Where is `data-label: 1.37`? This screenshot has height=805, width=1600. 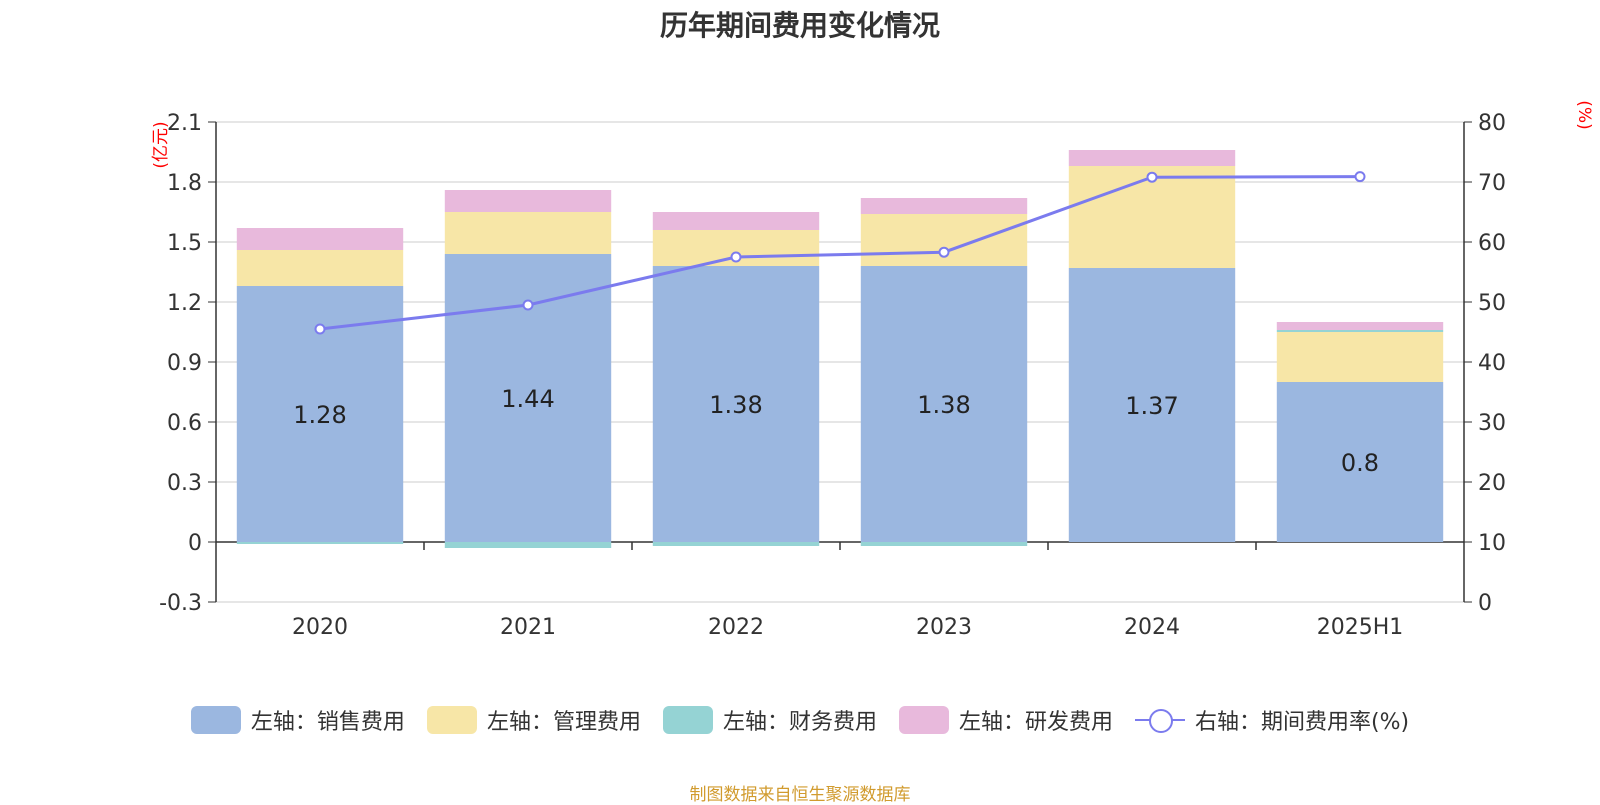 data-label: 1.37 is located at coordinates (1151, 406).